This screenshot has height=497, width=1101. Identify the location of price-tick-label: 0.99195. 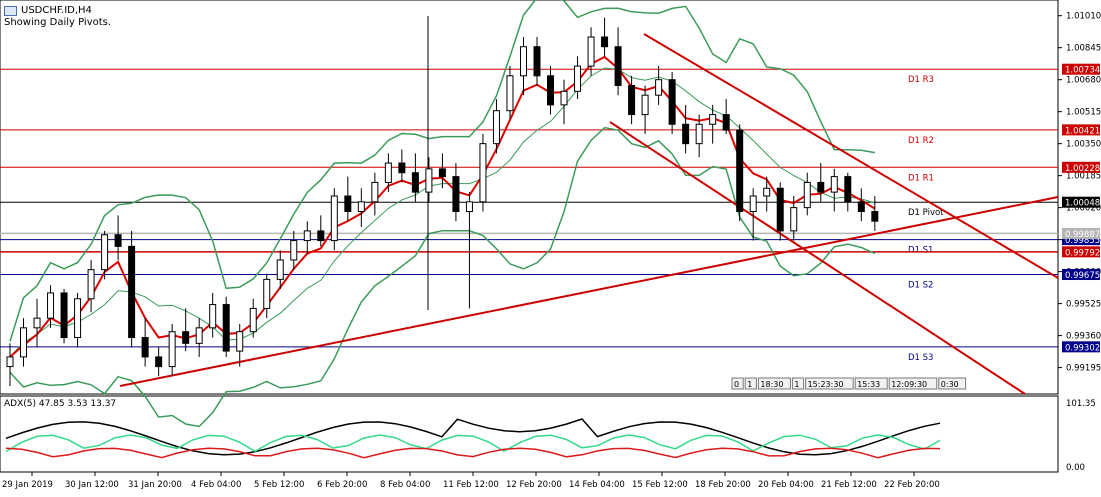
(1083, 369).